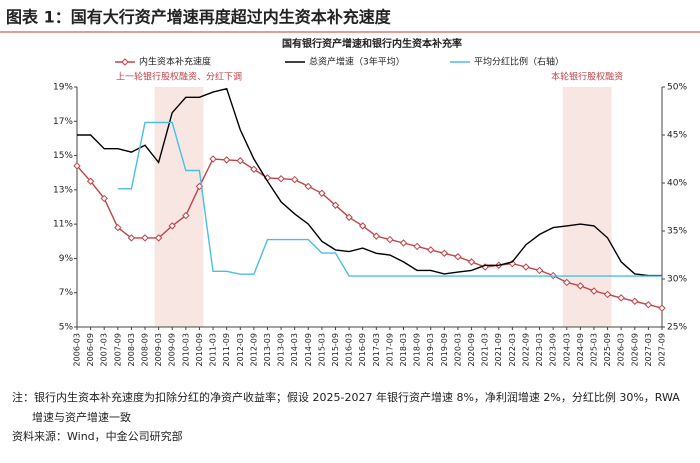  I want to click on x-tick-label: 2021-09, so click(498, 349).